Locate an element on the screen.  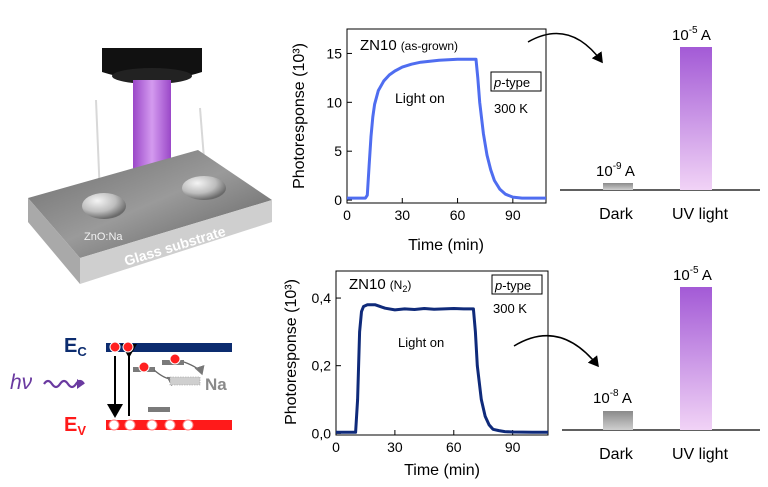
dopant-label: Na is located at coordinates (216, 384).